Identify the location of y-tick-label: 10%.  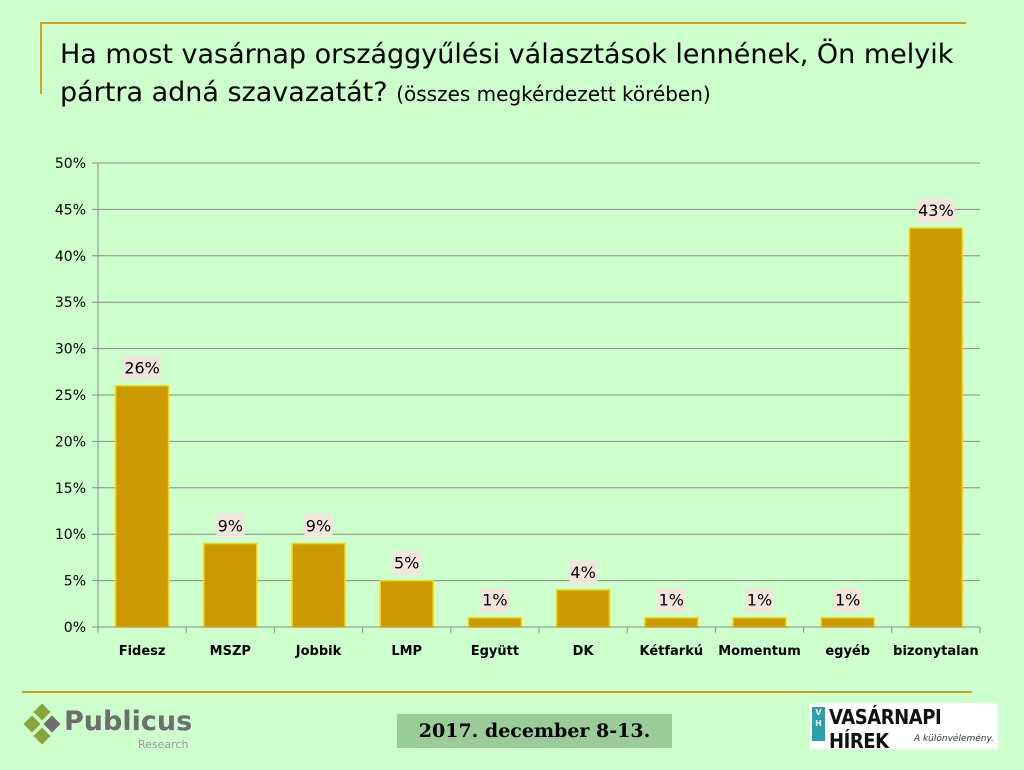
(70, 535).